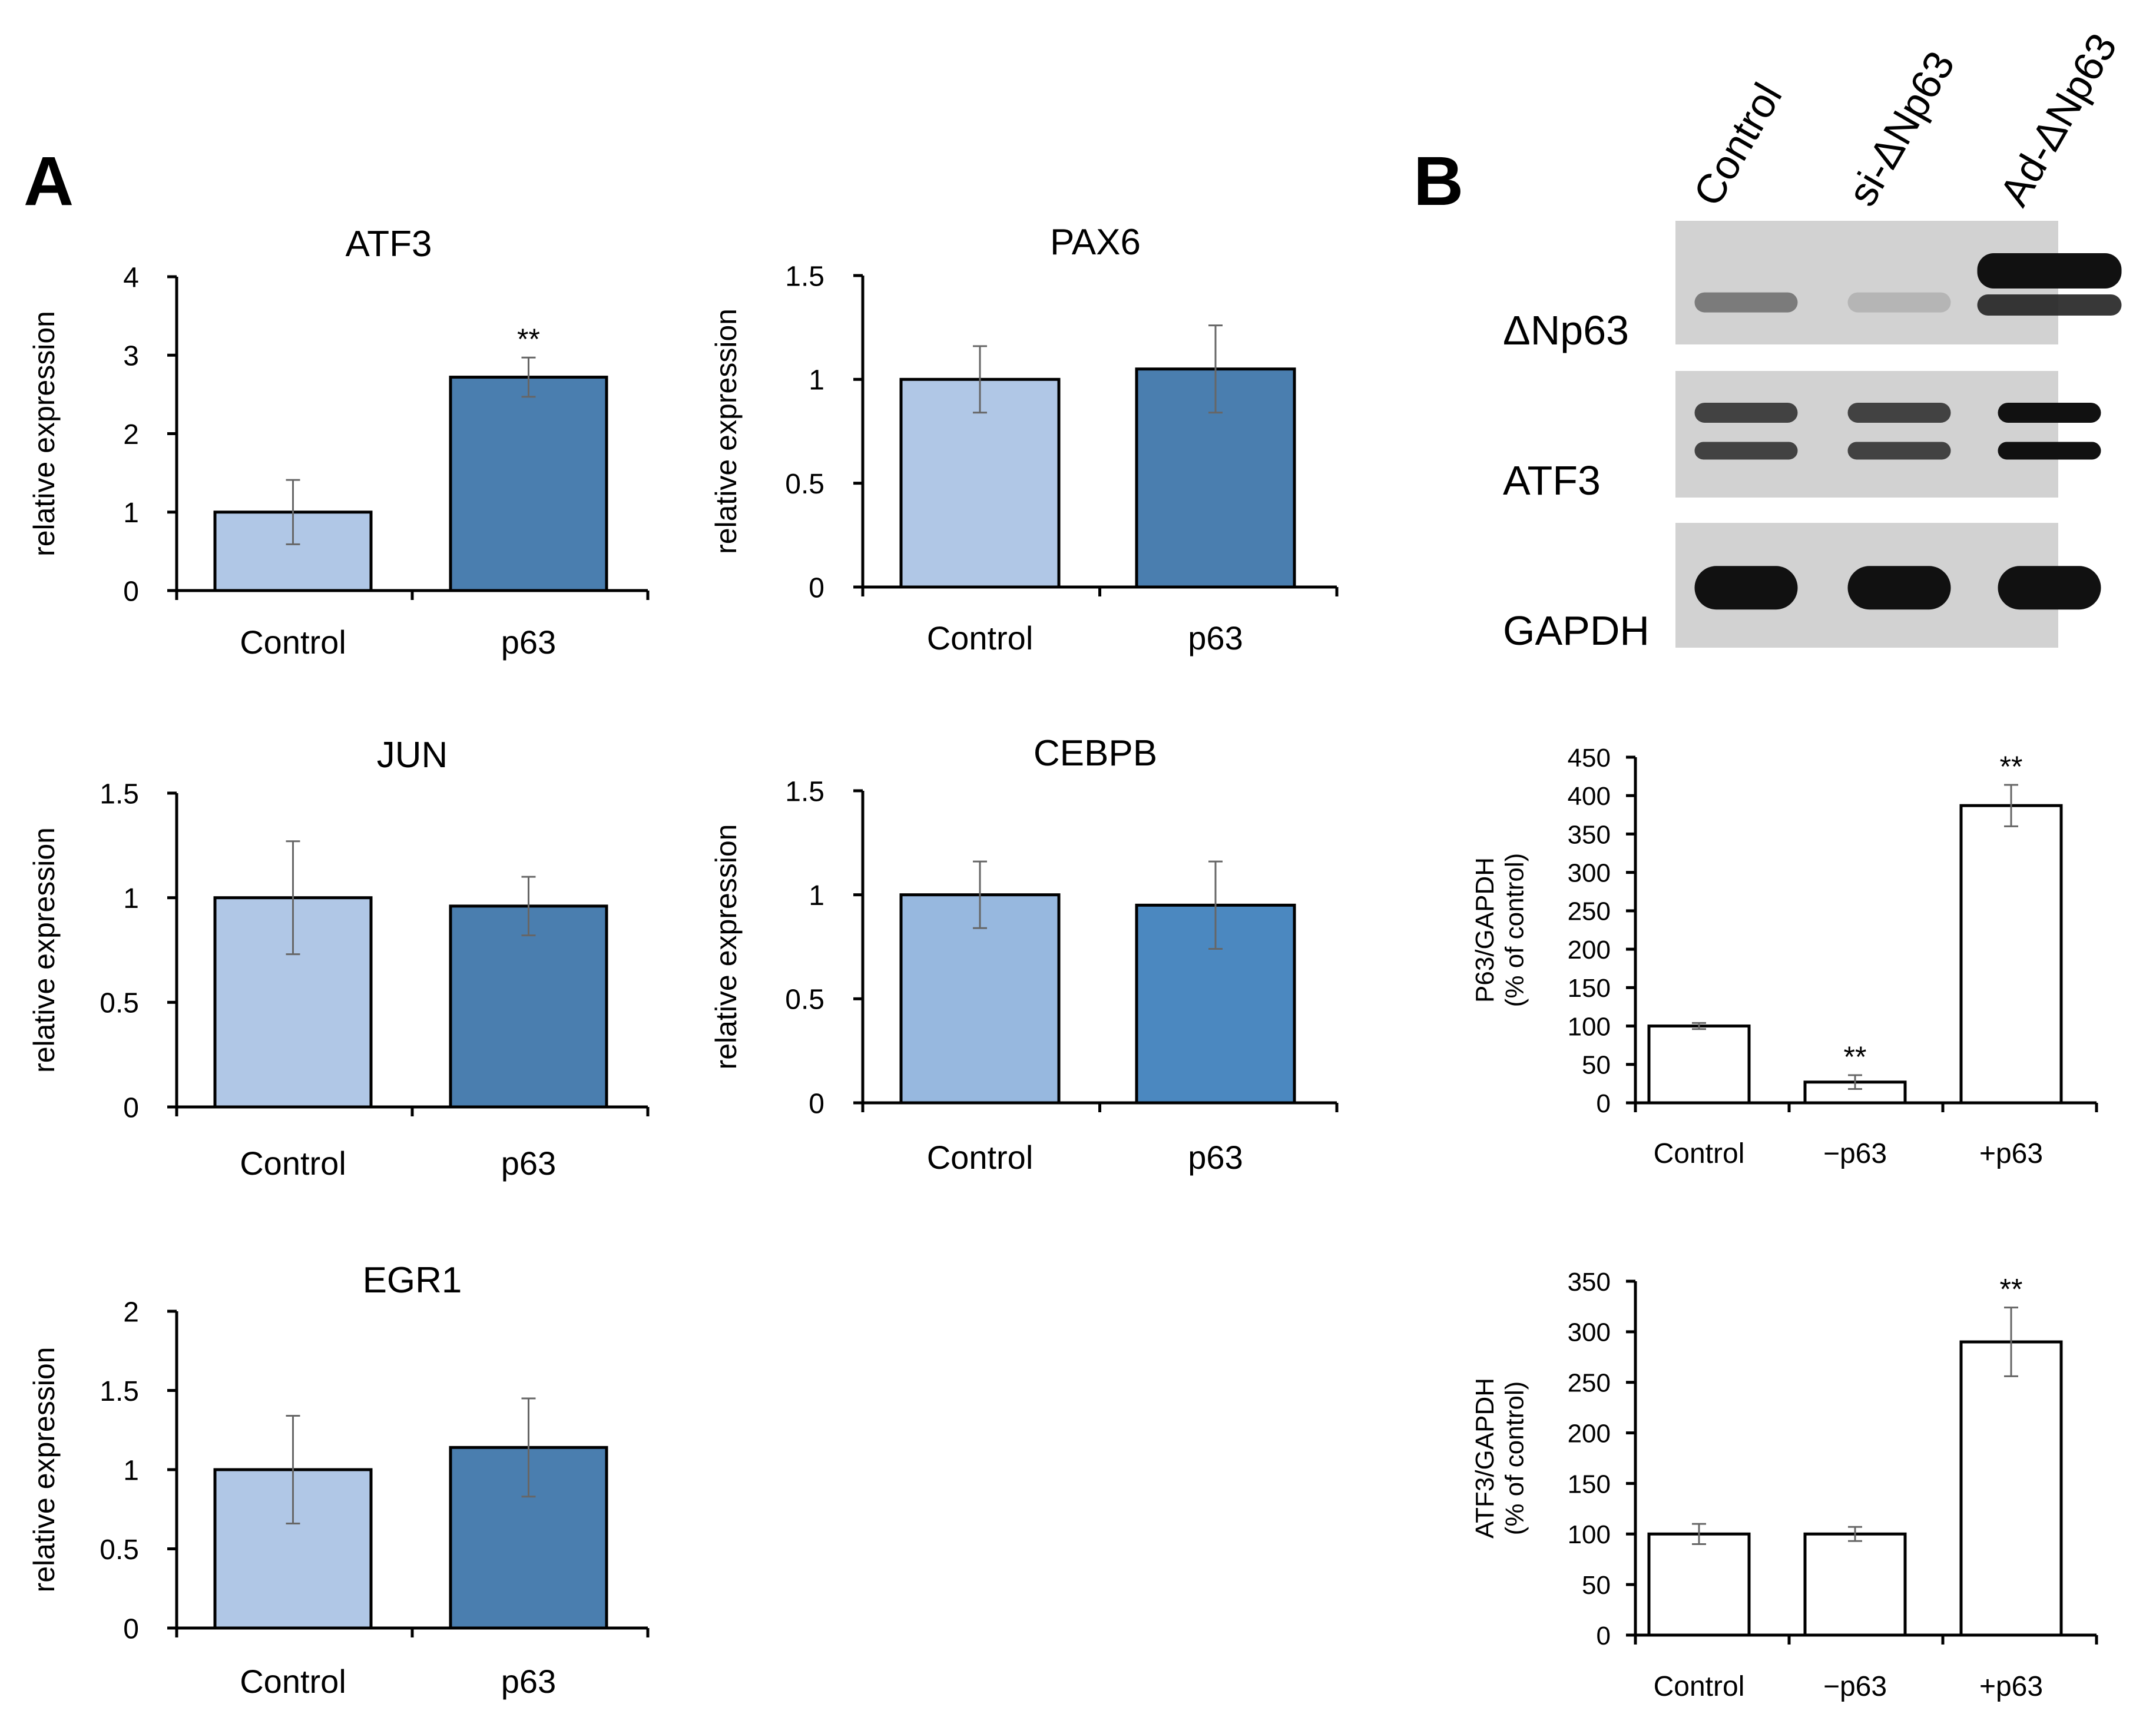 Image resolution: width=2156 pixels, height=1714 pixels. What do you see at coordinates (1485, 1459) in the screenshot?
I see `y-axis-label-line: ATF3/GAPDH` at bounding box center [1485, 1459].